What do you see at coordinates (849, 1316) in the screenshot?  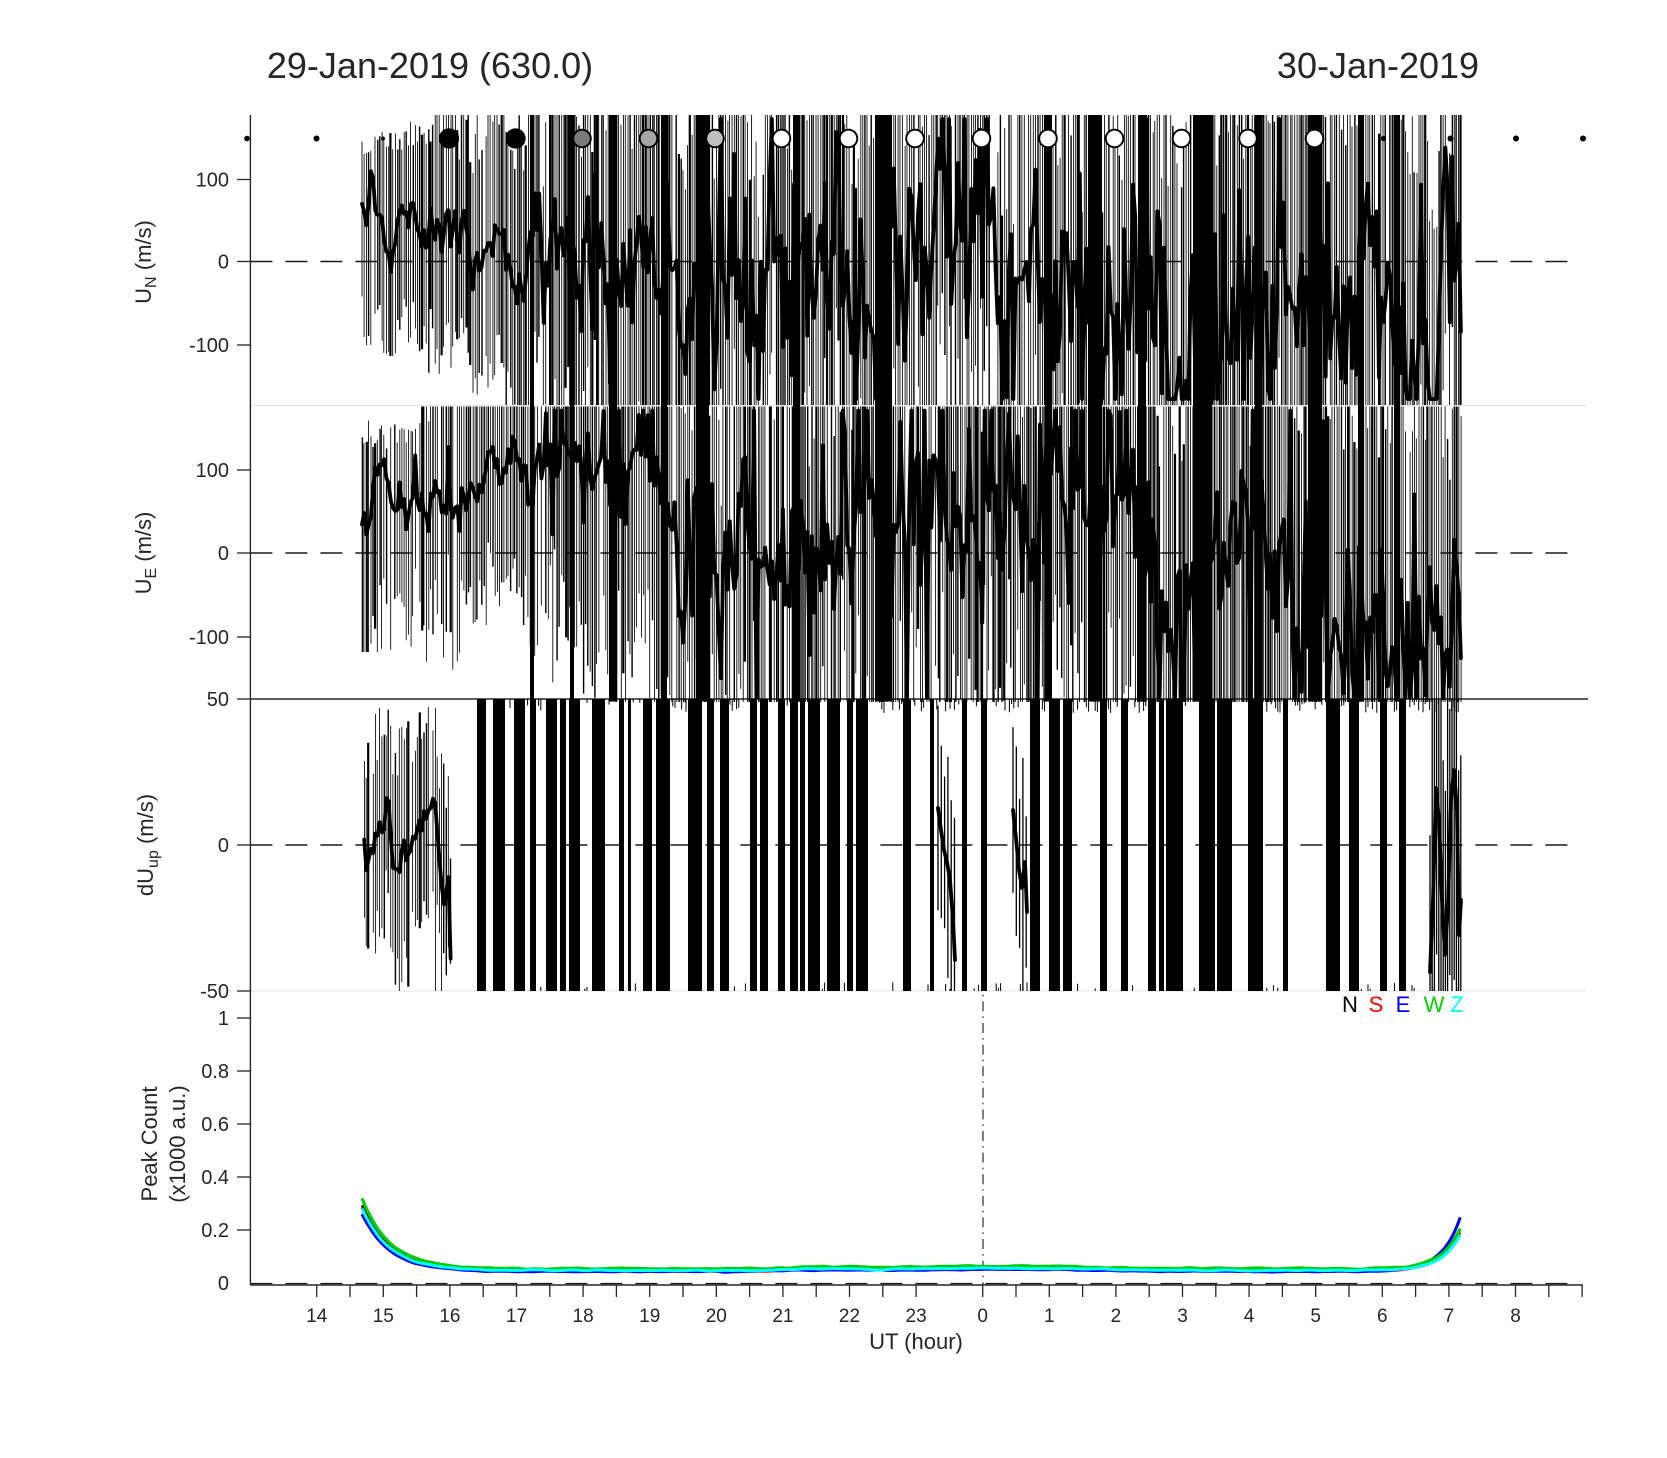 I see `svg-text: 22` at bounding box center [849, 1316].